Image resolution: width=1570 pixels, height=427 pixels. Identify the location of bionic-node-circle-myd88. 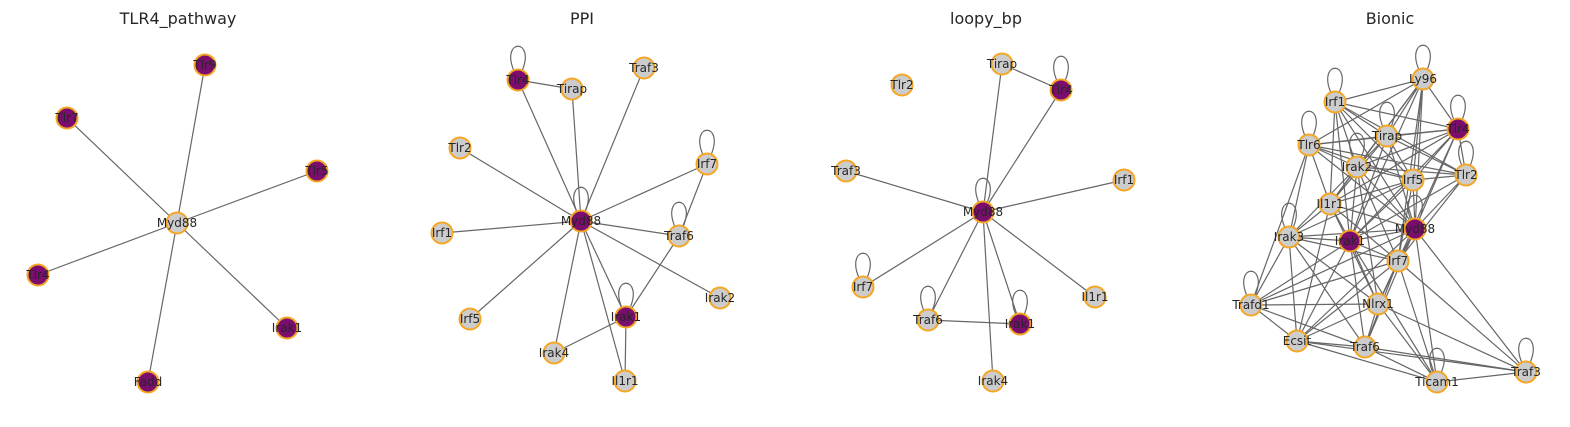
(1415, 229).